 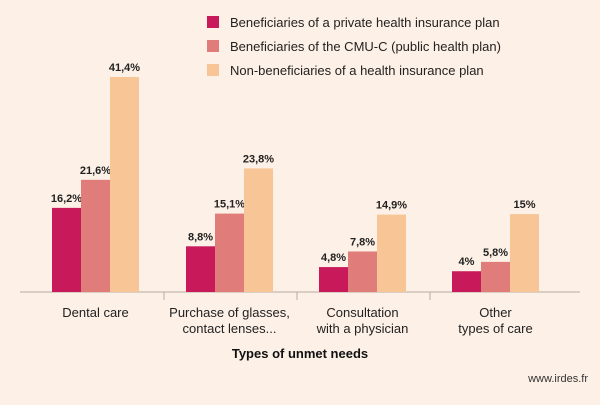 What do you see at coordinates (391, 206) in the screenshot?
I see `data-label: 14,9%` at bounding box center [391, 206].